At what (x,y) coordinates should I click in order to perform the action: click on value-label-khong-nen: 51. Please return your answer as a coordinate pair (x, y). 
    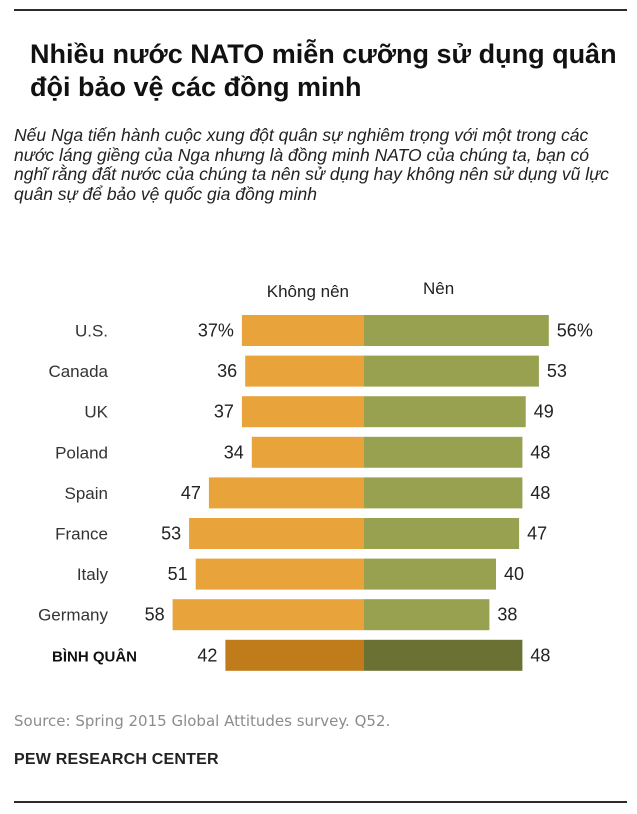
    Looking at the image, I should click on (178, 574).